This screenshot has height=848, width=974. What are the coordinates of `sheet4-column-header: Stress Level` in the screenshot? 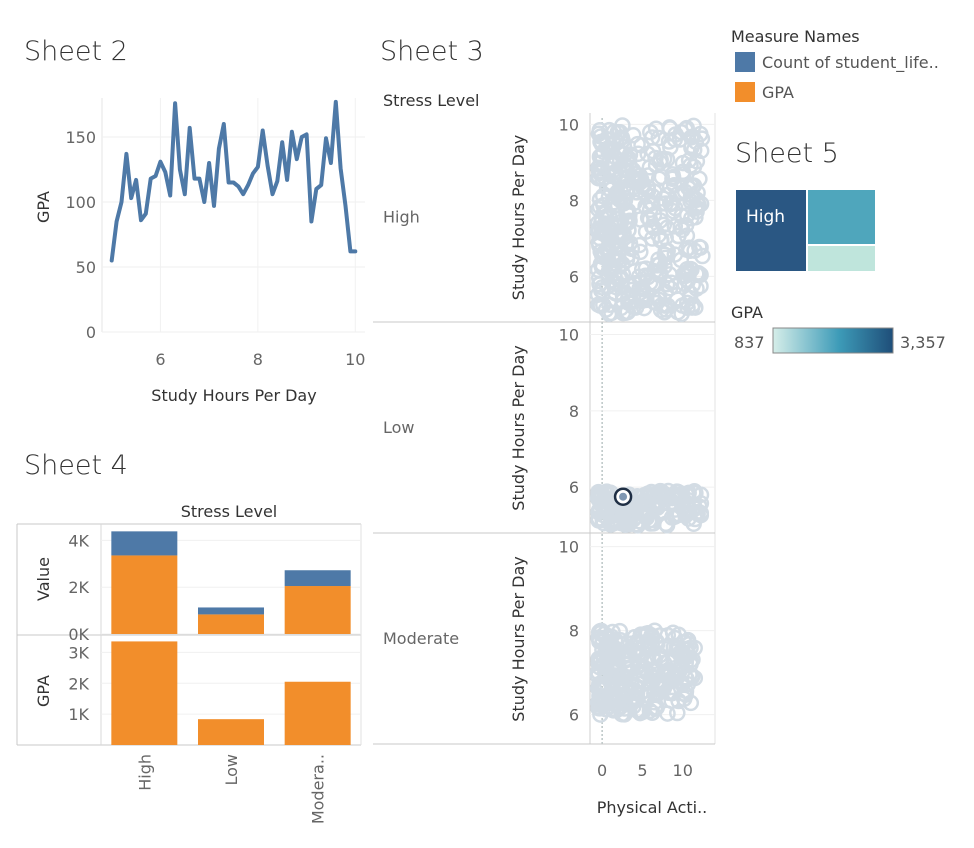 It's located at (229, 511).